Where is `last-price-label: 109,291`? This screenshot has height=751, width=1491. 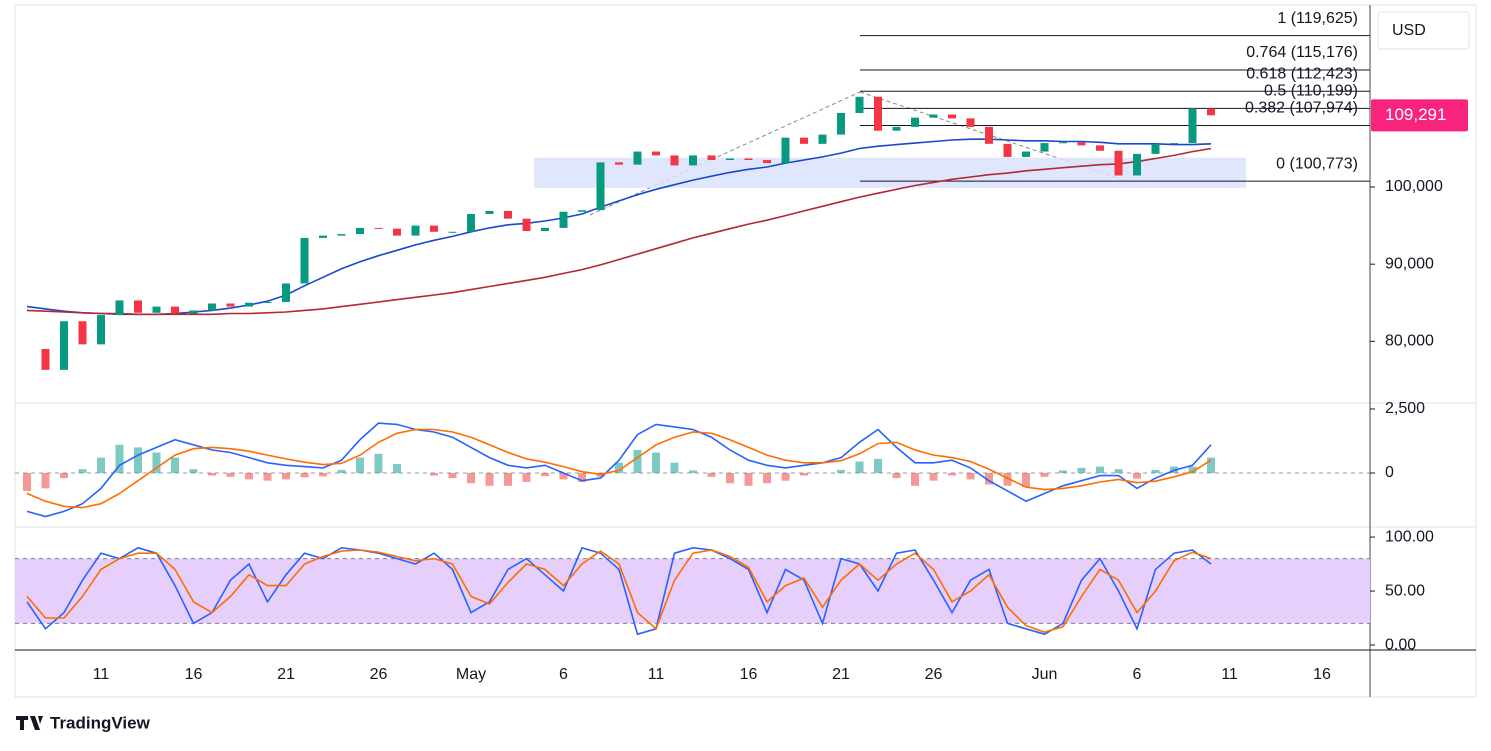 last-price-label: 109,291 is located at coordinates (1415, 114).